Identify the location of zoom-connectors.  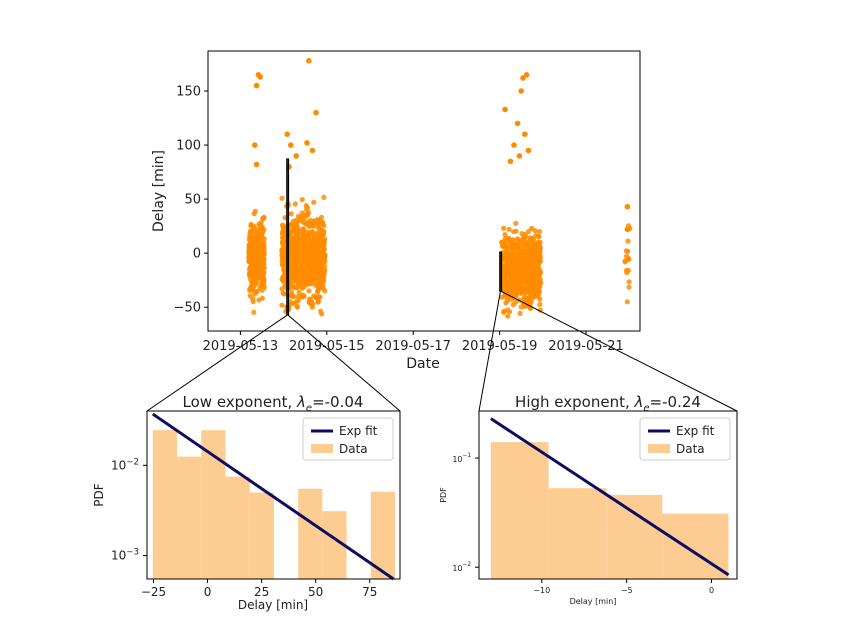
(442, 351).